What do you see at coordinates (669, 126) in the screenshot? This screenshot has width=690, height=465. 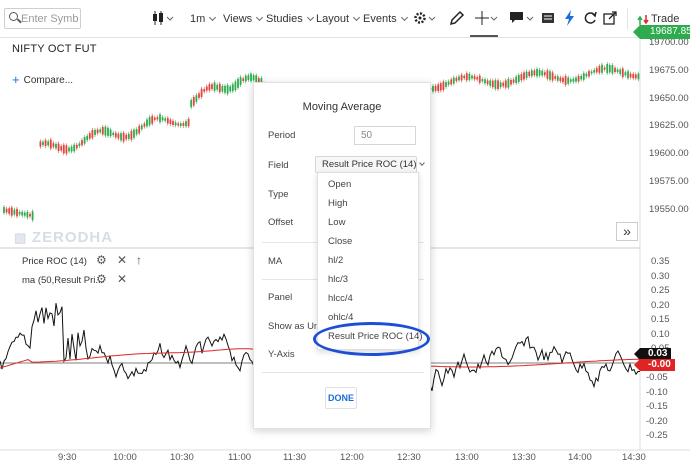 I see `price-axis-label: 19625.00` at bounding box center [669, 126].